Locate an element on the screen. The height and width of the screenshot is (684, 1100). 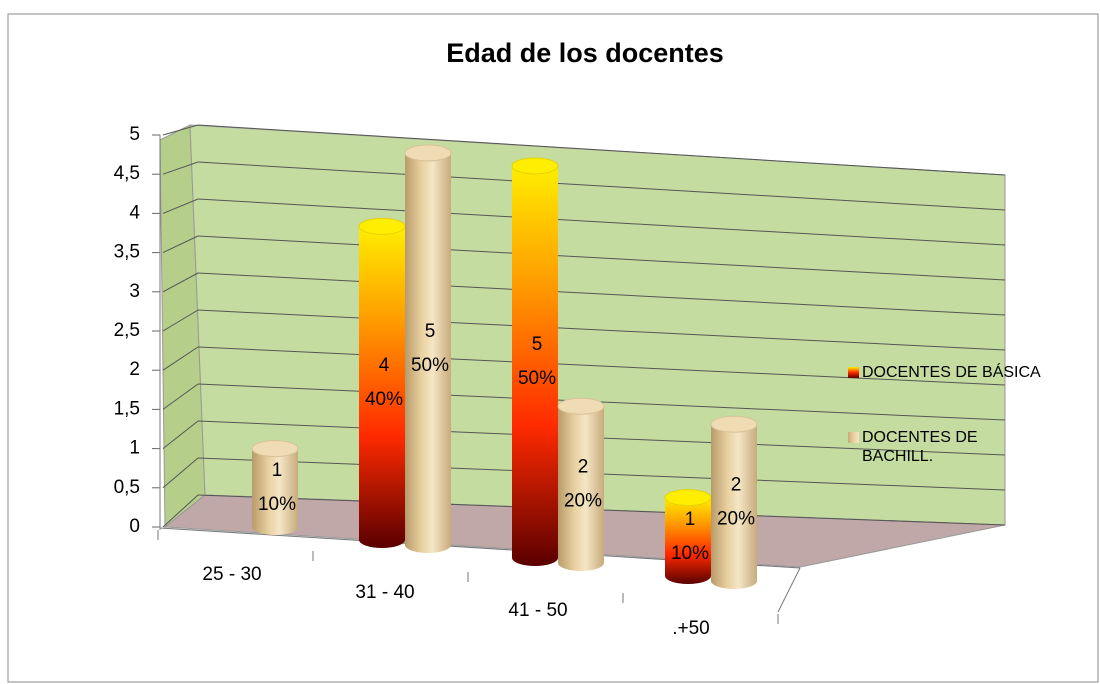
x-tick-label: 25 - 30 is located at coordinates (231, 574).